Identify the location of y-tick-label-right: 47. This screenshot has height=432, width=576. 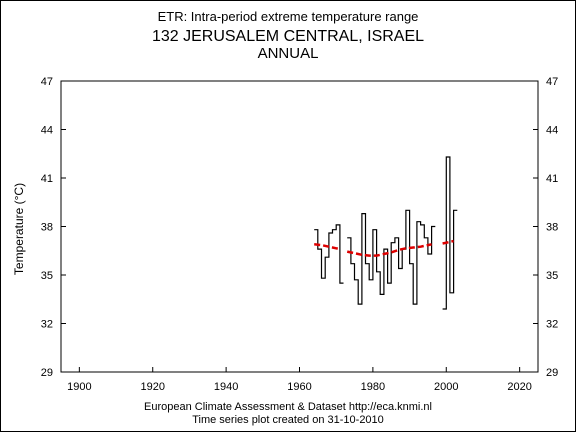
(552, 82).